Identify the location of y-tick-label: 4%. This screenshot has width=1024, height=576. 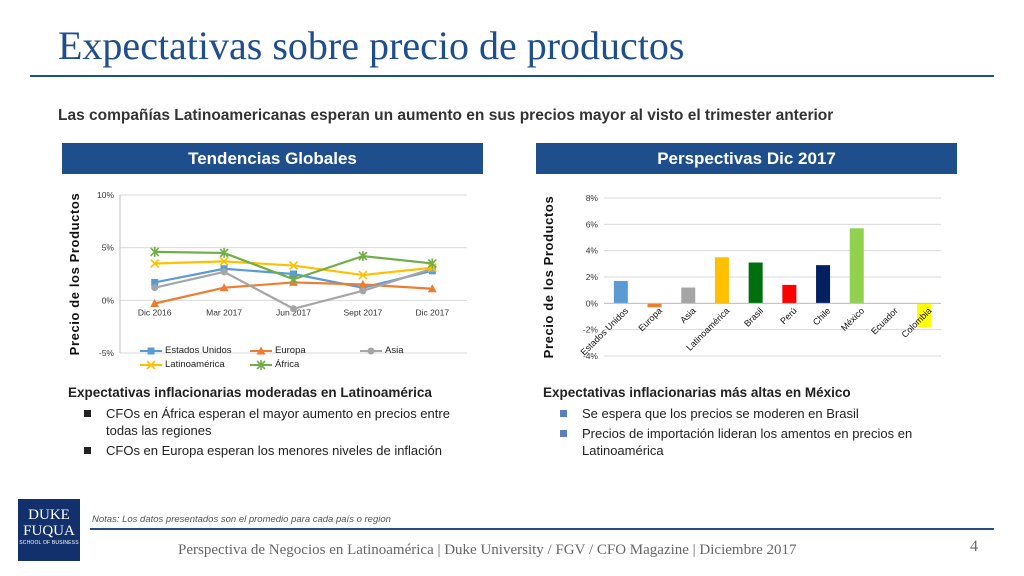
(592, 251).